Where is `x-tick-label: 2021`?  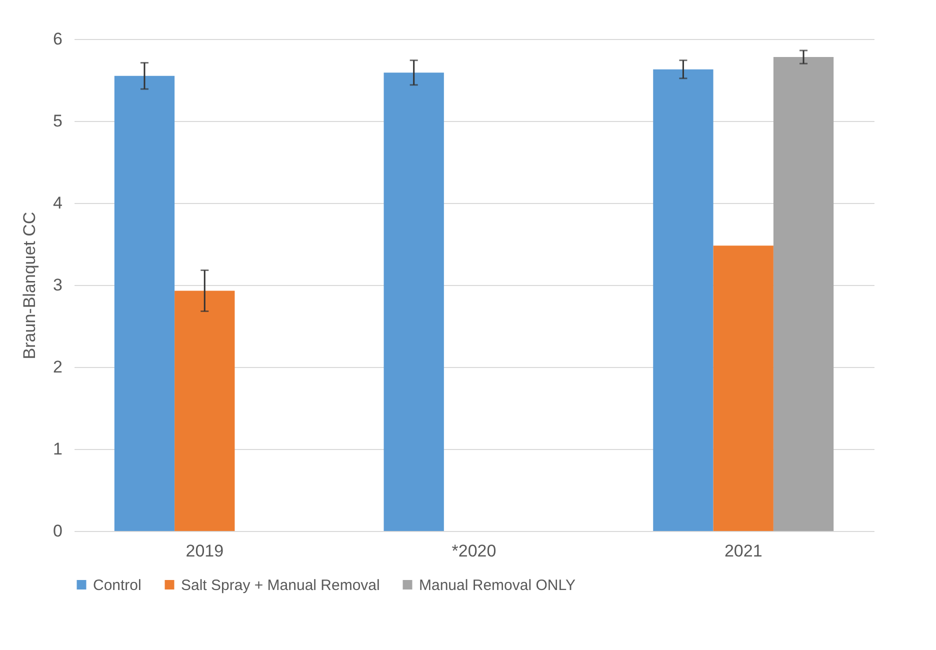
x-tick-label: 2021 is located at coordinates (743, 551).